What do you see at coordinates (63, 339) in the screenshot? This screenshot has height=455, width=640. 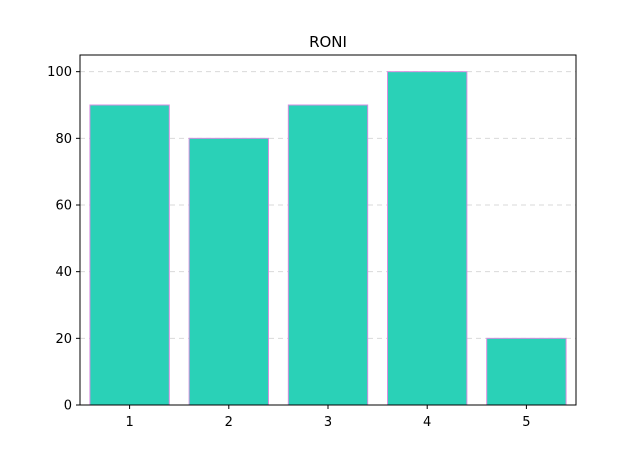 I see `y-tick-label-20: 20` at bounding box center [63, 339].